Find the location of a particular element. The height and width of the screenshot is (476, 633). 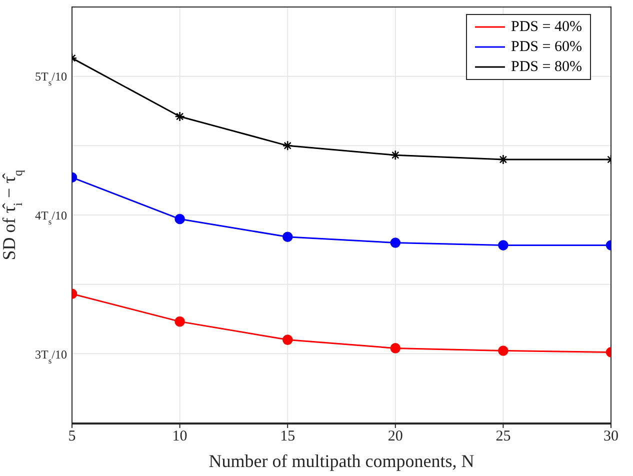

text: 3T$_{s}$/10 is located at coordinates (51, 356).